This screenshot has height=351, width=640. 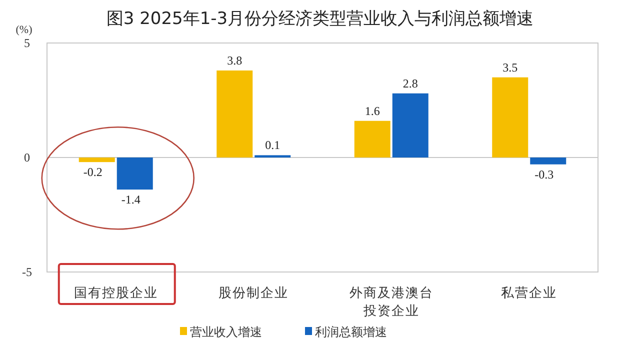 What do you see at coordinates (27, 43) in the screenshot?
I see `y-tick-label: 5` at bounding box center [27, 43].